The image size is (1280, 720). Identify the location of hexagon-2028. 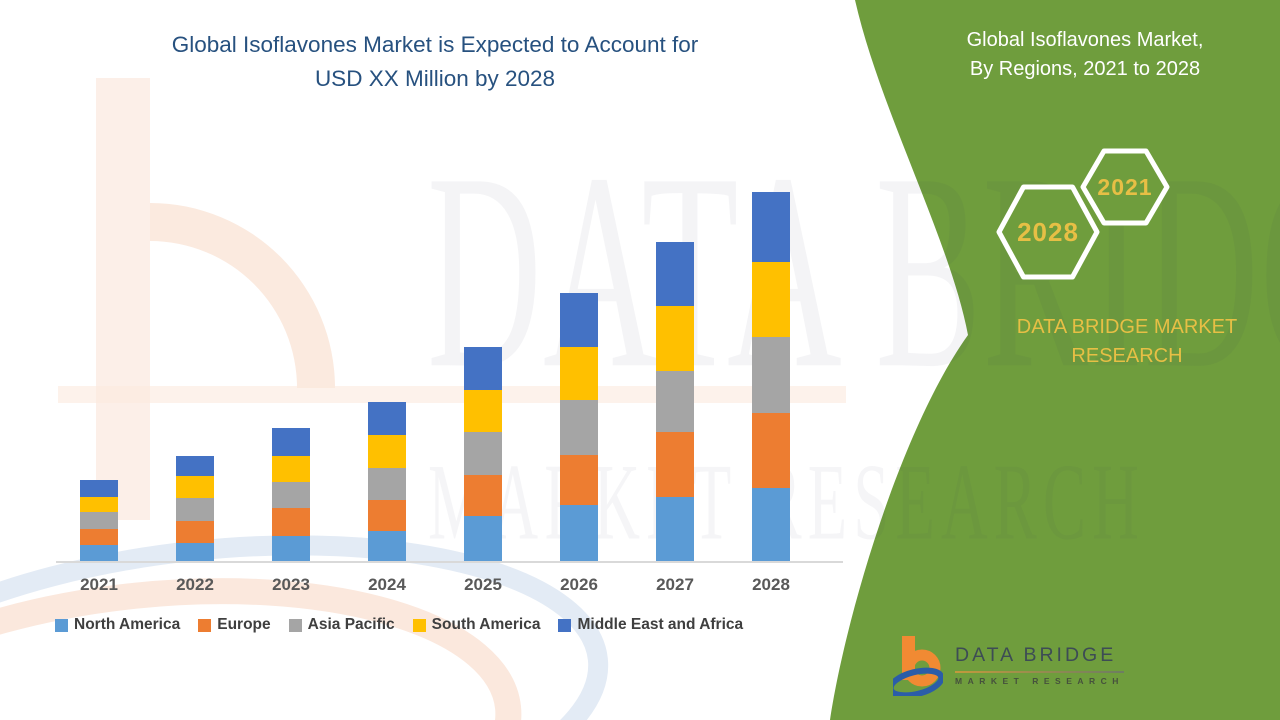
(1048, 232).